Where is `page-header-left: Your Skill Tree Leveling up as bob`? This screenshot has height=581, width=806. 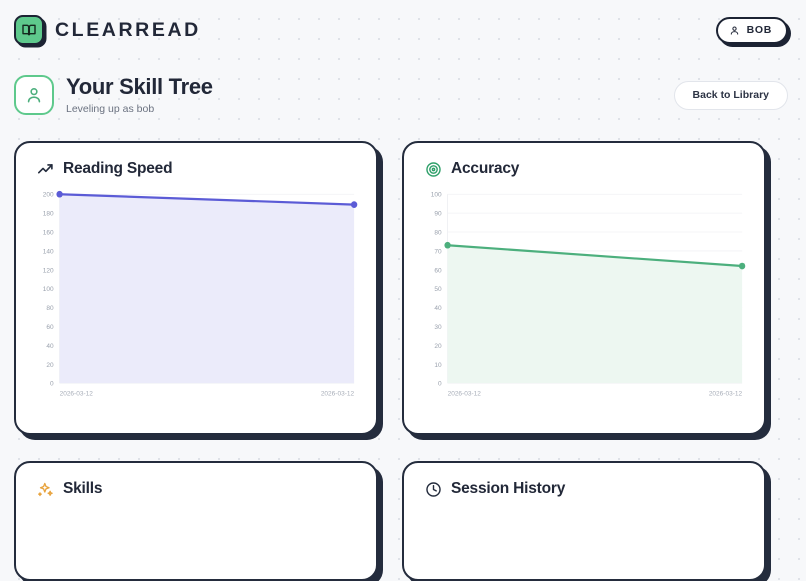
page-header-left: Your Skill Tree Leveling up as bob is located at coordinates (113, 95).